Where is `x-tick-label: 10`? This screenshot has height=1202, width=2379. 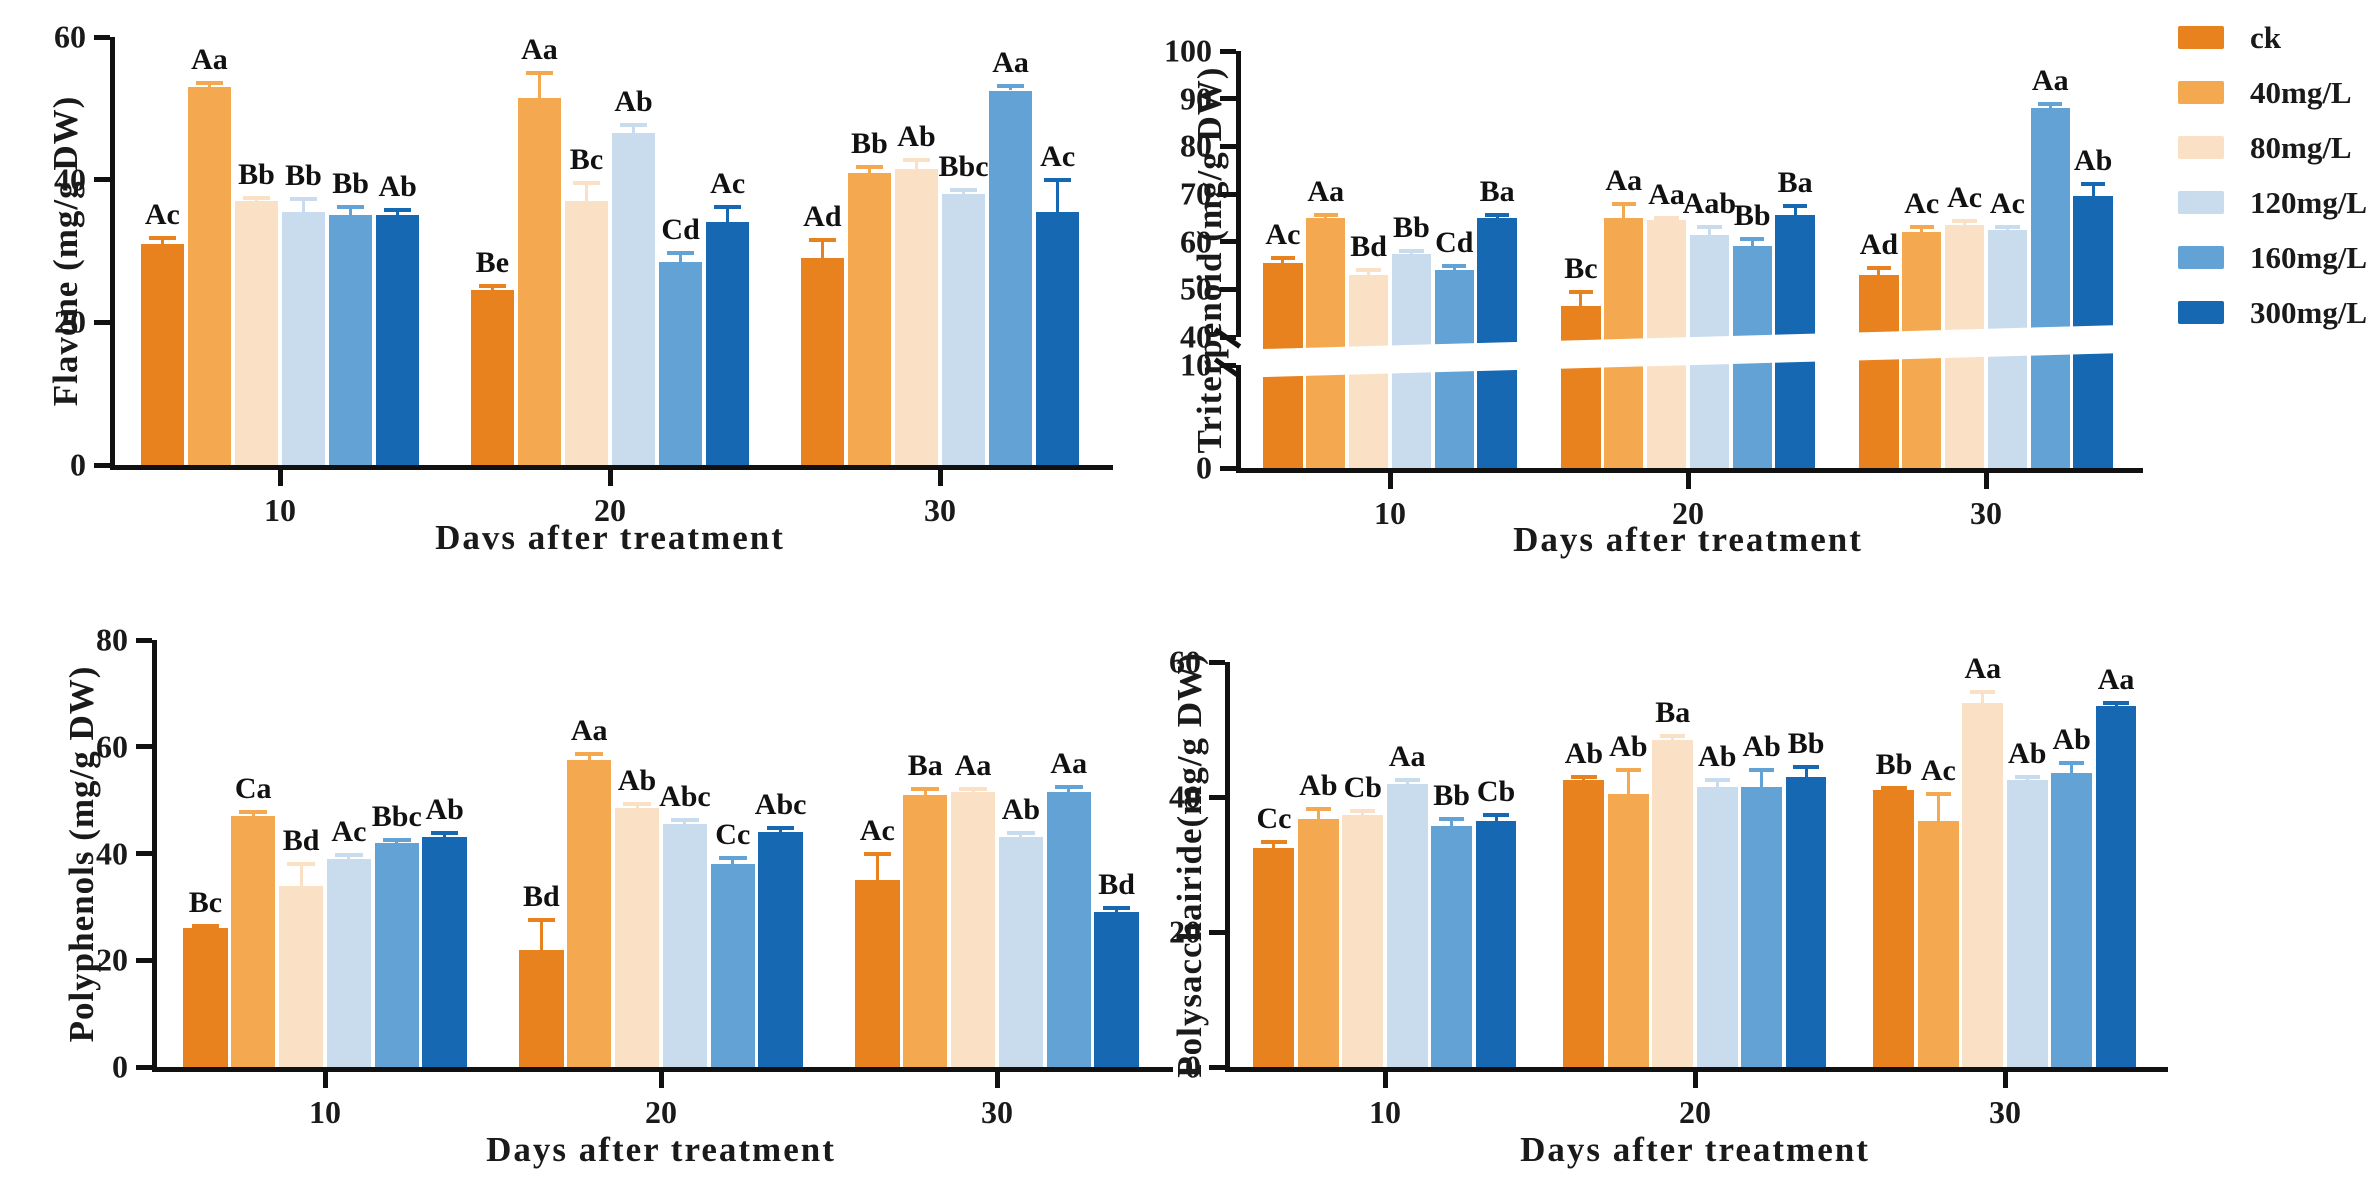 x-tick-label: 10 is located at coordinates (325, 1112).